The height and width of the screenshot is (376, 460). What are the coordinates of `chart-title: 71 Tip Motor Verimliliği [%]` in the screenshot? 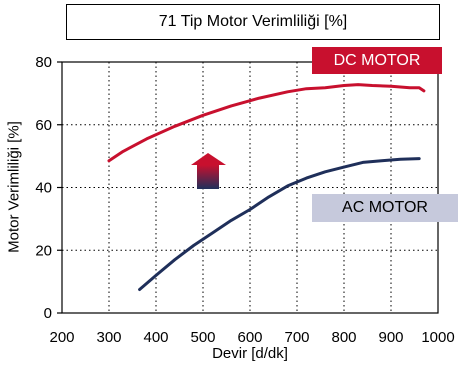 It's located at (253, 22).